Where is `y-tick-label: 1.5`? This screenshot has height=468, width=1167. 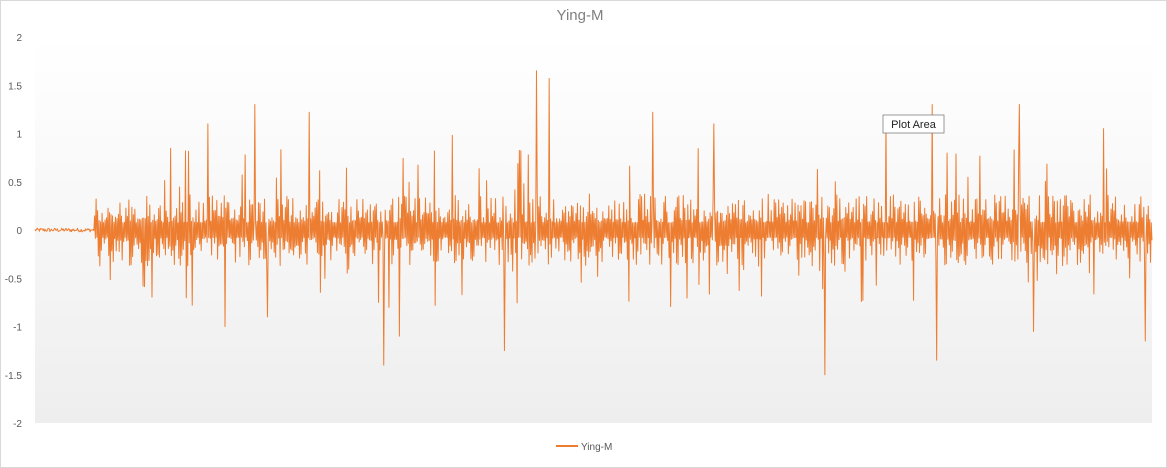
y-tick-label: 1.5 is located at coordinates (15, 86).